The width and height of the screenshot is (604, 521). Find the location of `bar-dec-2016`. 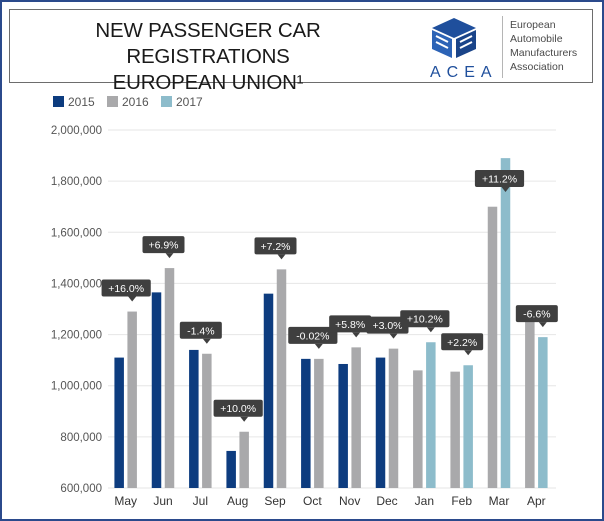

bar-dec-2016 is located at coordinates (393, 418).